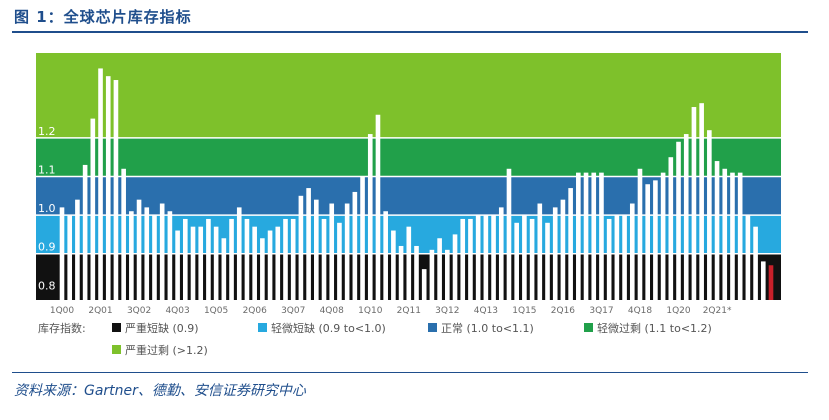 Image resolution: width=829 pixels, height=420 pixels. What do you see at coordinates (563, 311) in the screenshot?
I see `x-tick-label: 2Q16` at bounding box center [563, 311].